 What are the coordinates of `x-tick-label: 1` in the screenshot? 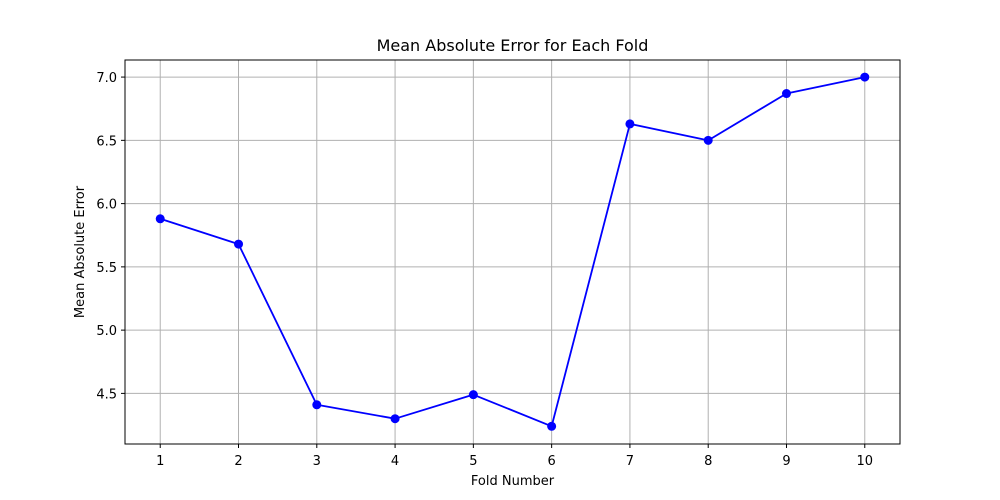 It's located at (160, 461).